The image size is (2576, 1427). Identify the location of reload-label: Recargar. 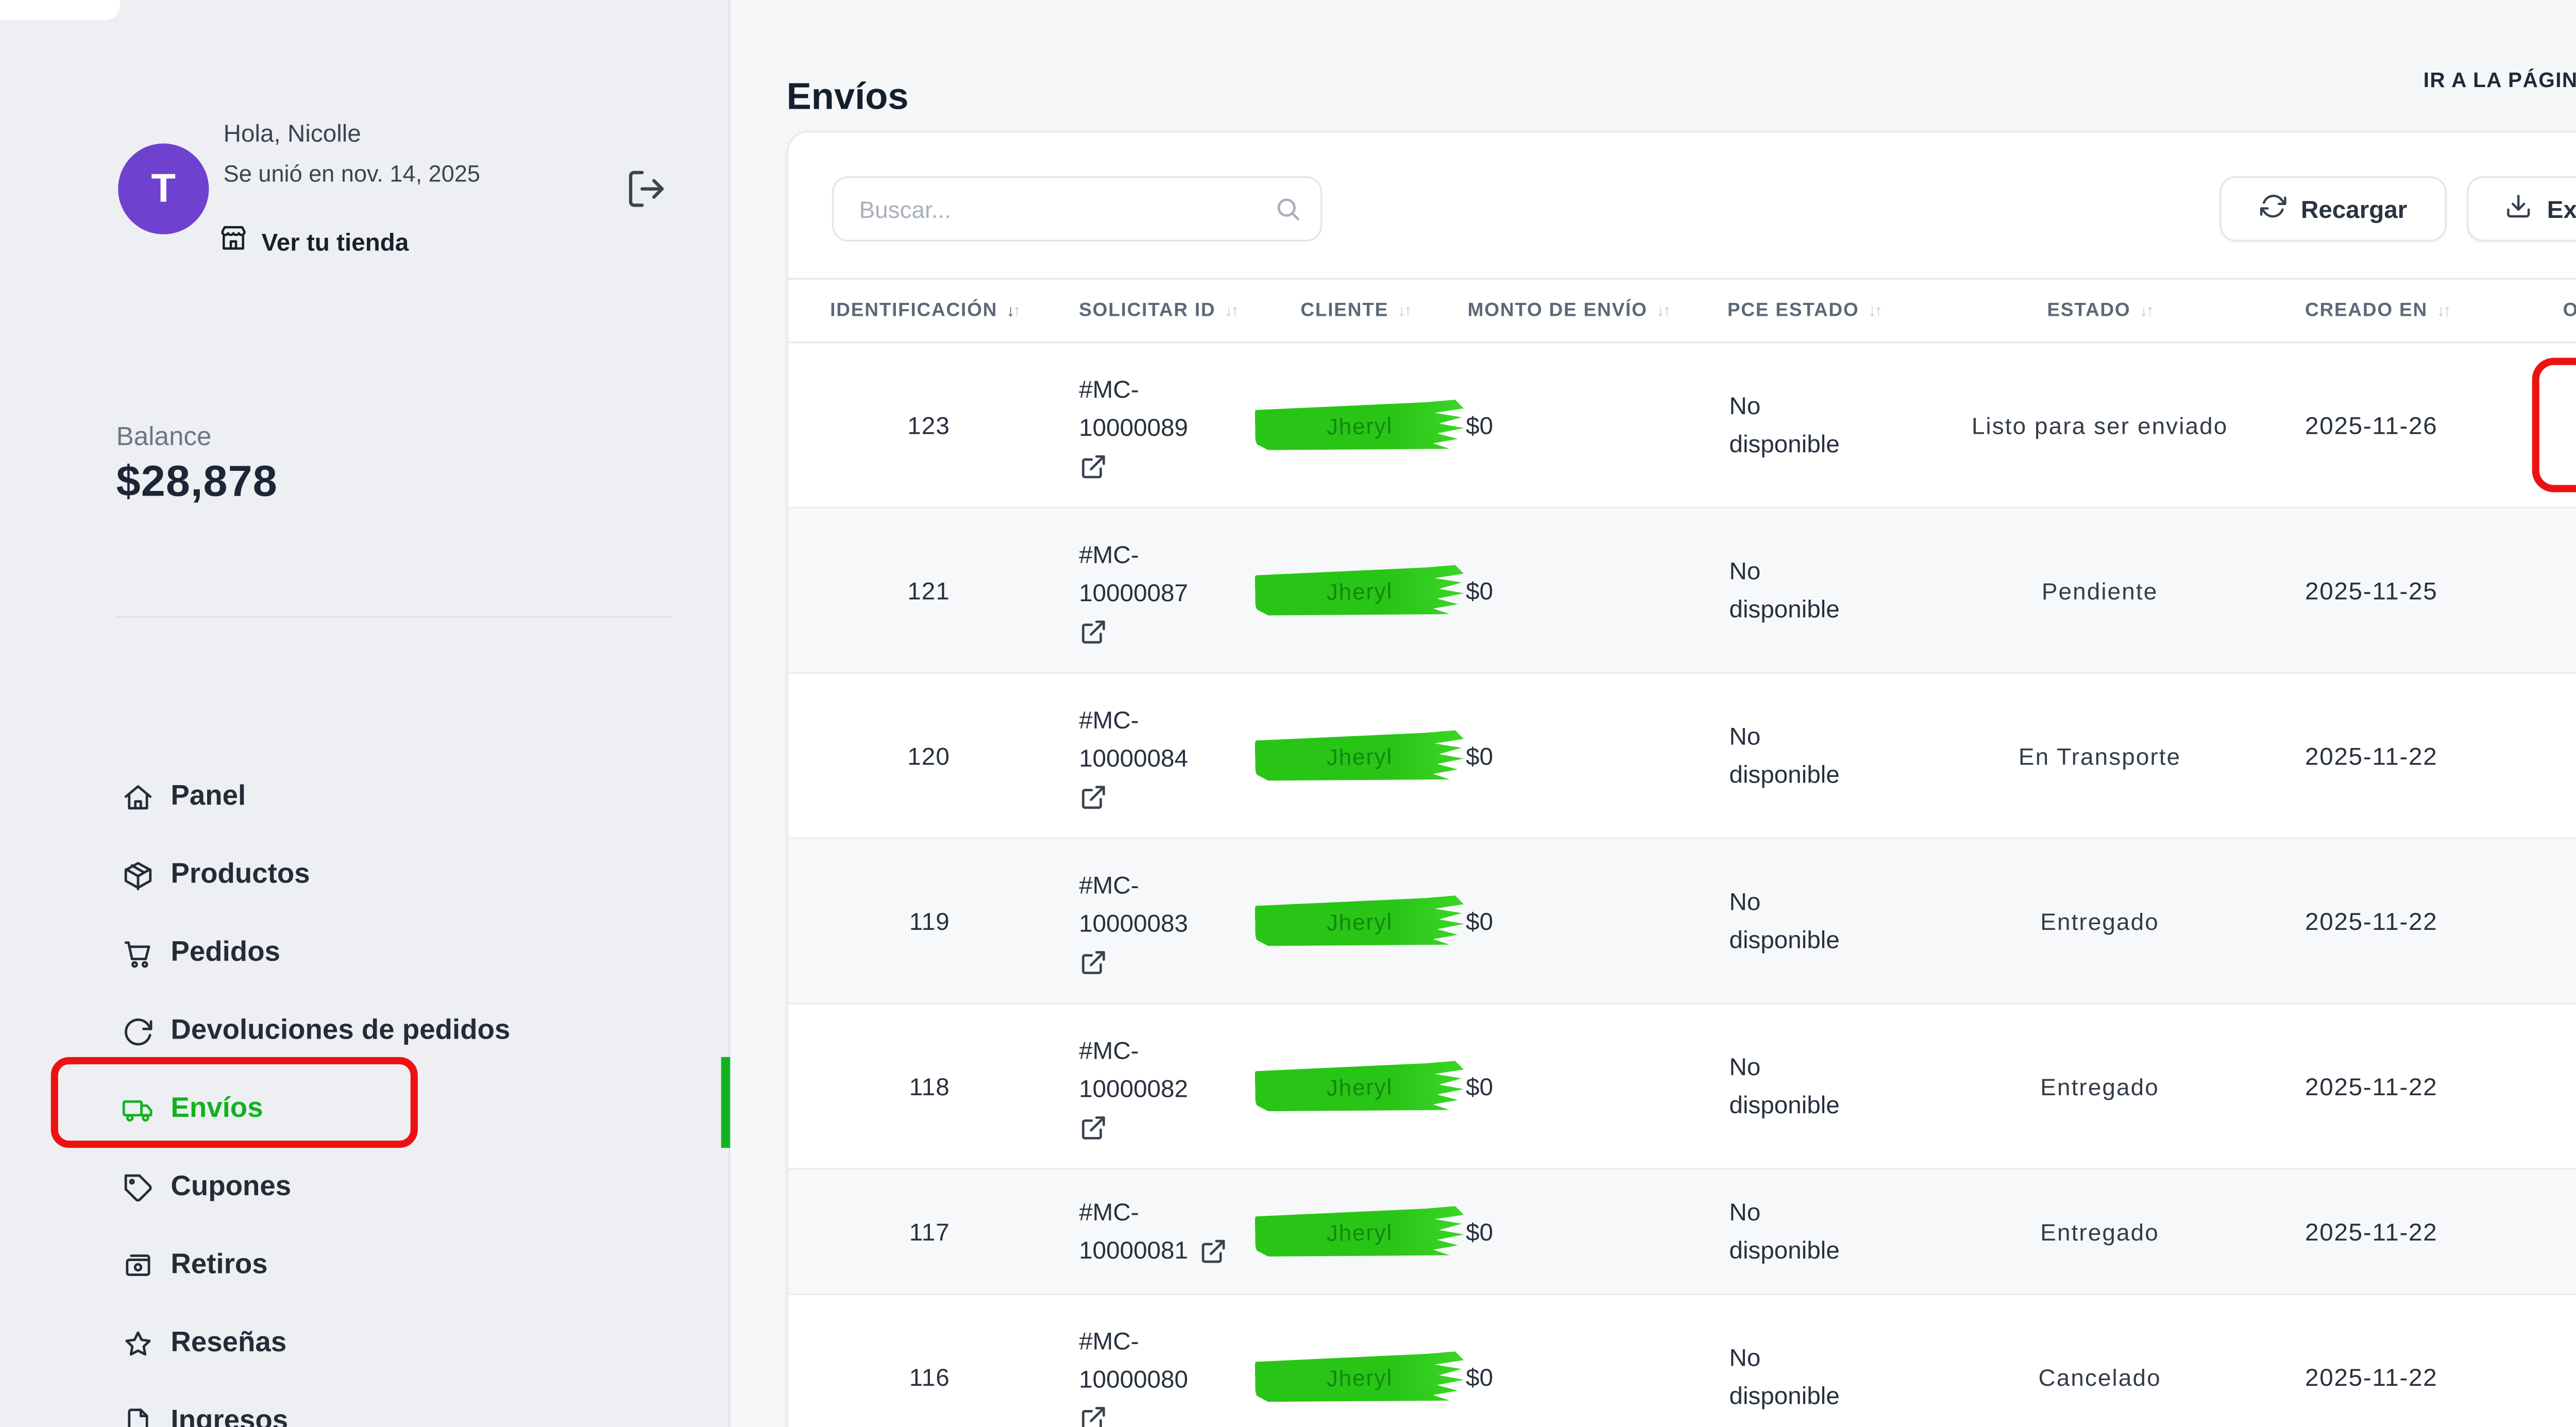
(2354, 209).